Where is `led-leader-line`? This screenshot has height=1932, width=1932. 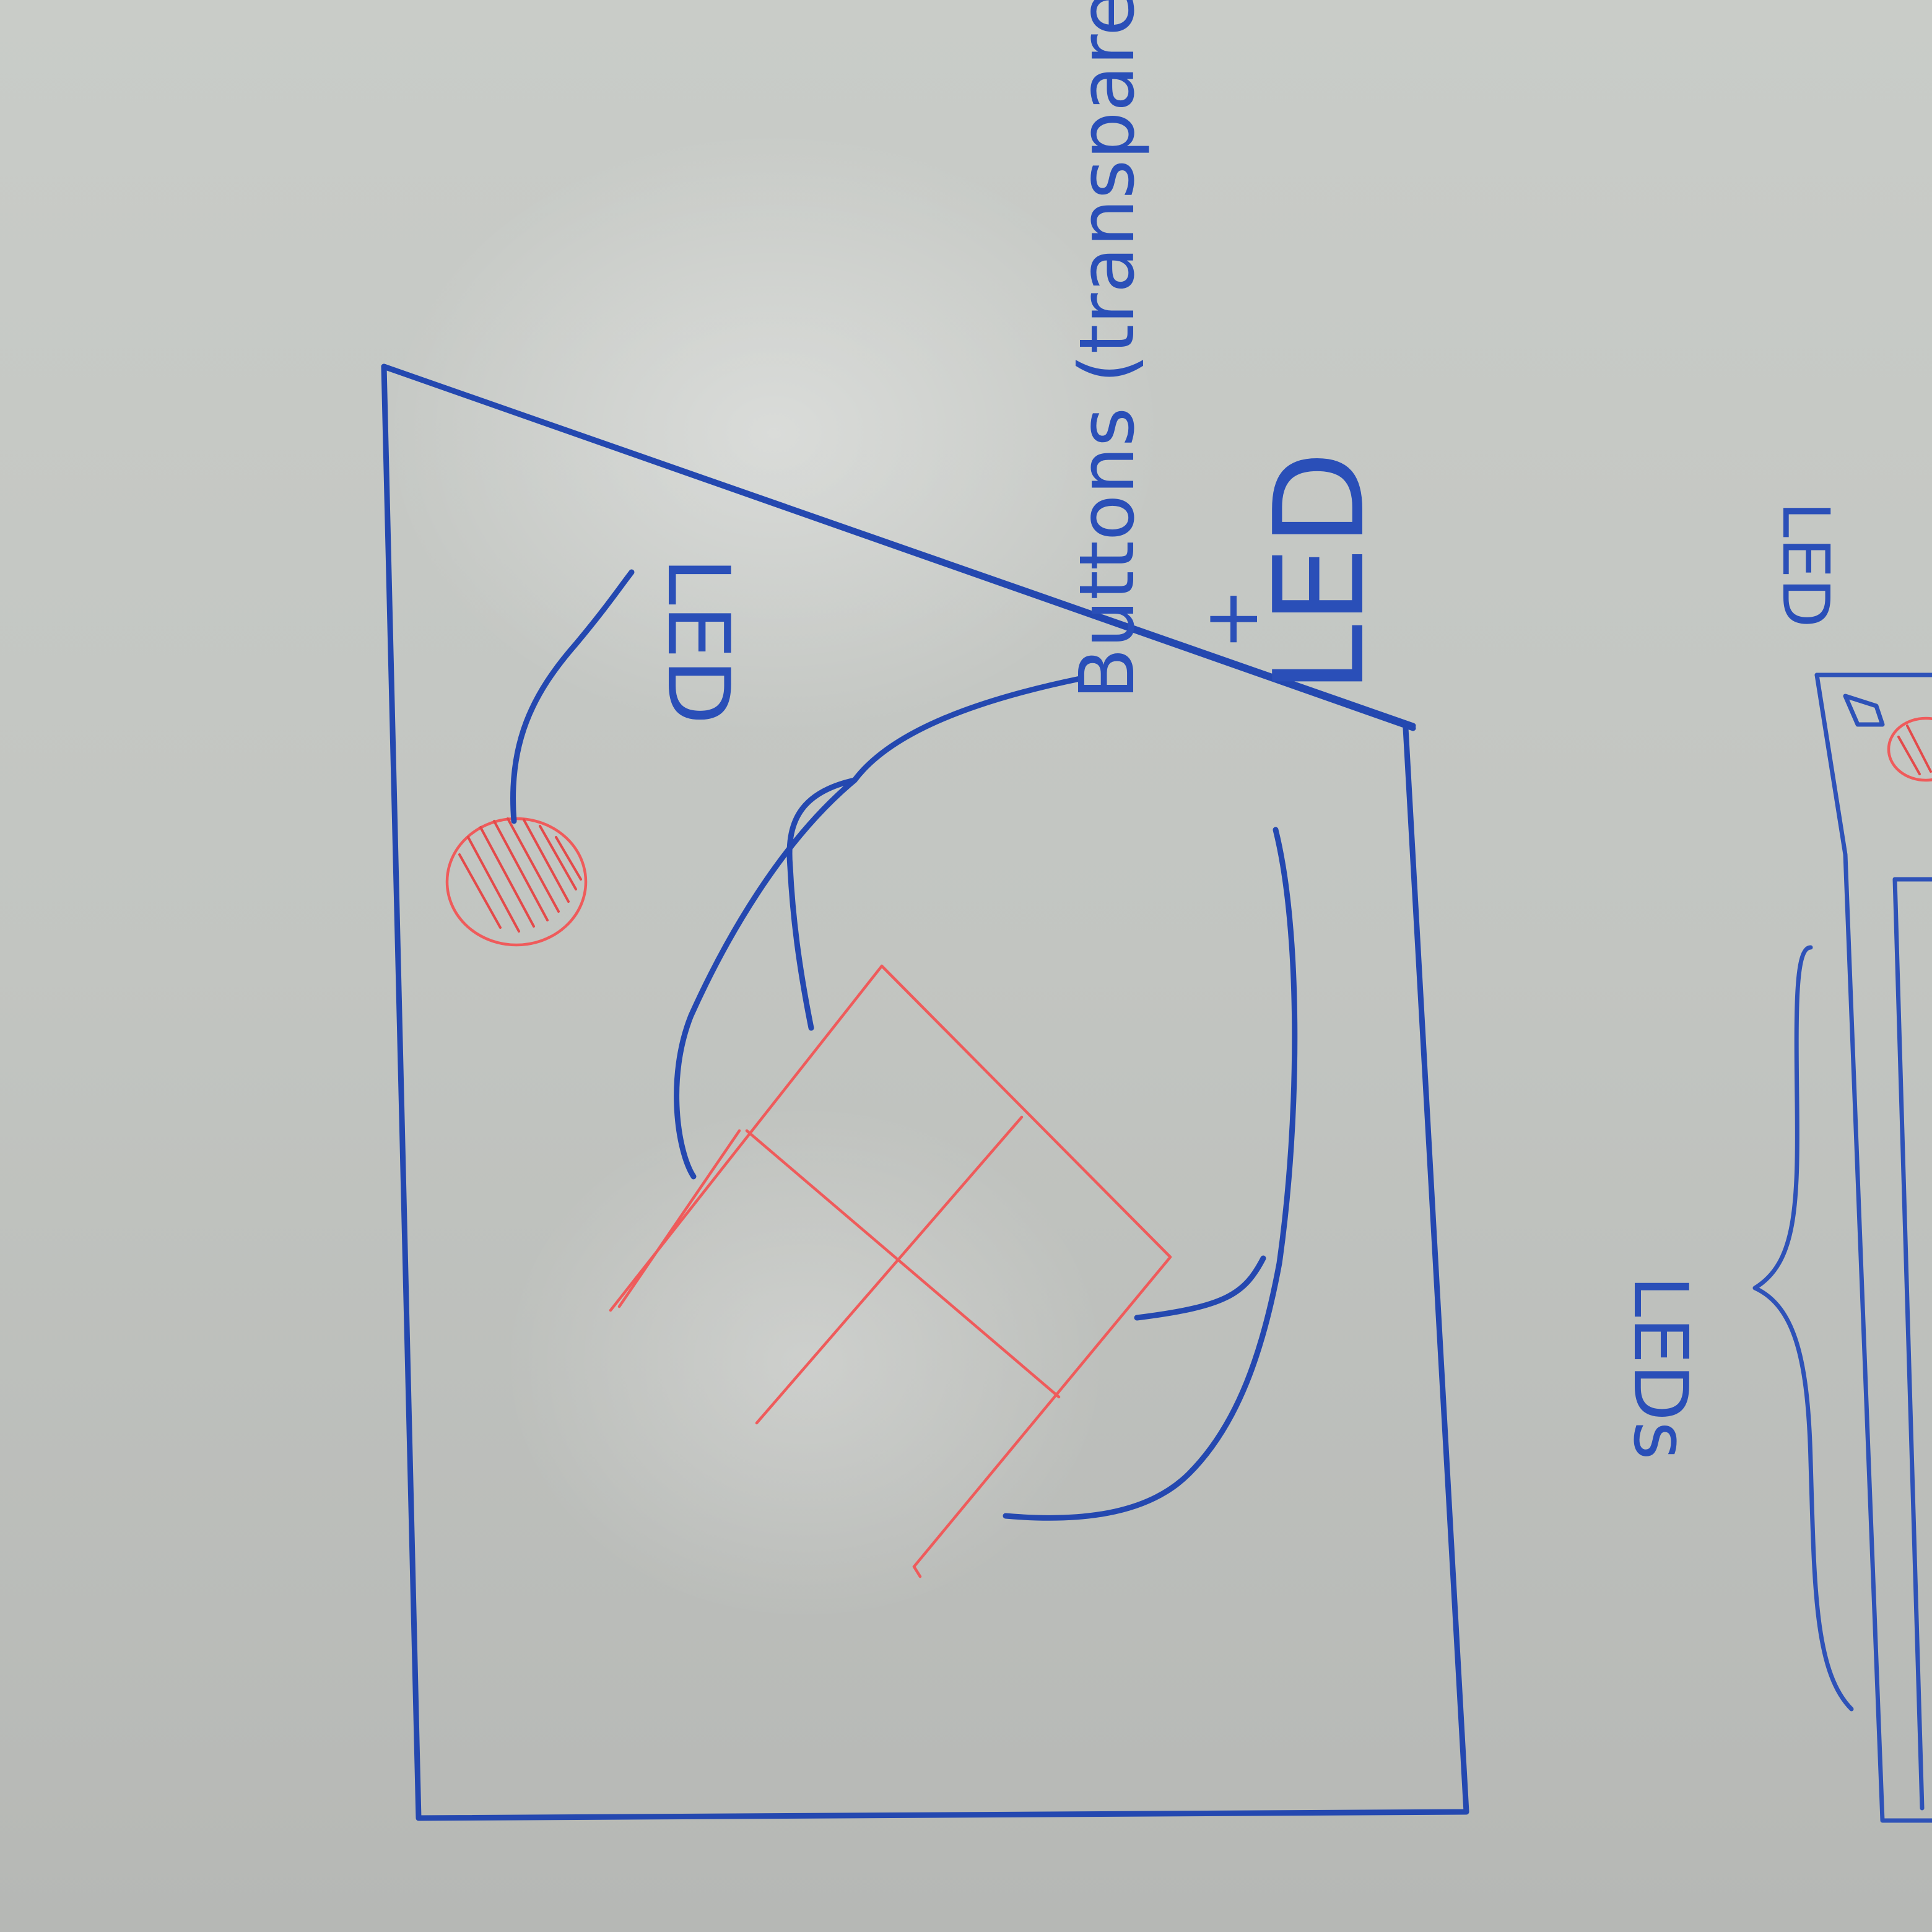
led-leader-line is located at coordinates (572, 697).